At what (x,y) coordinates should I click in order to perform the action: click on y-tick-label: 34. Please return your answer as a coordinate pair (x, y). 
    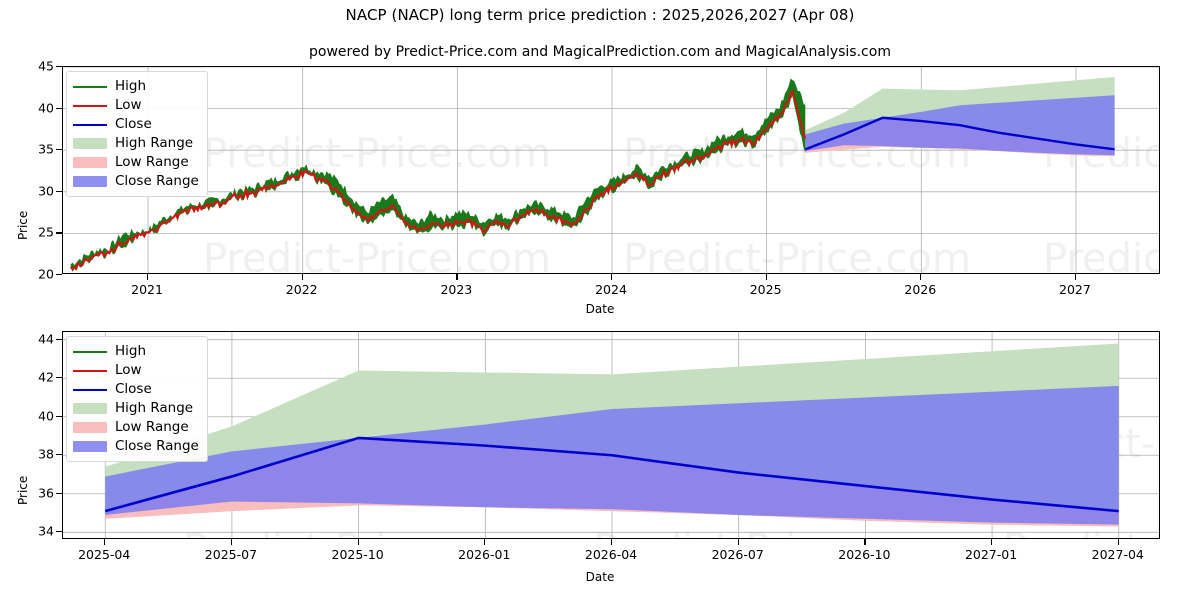
    Looking at the image, I should click on (46, 531).